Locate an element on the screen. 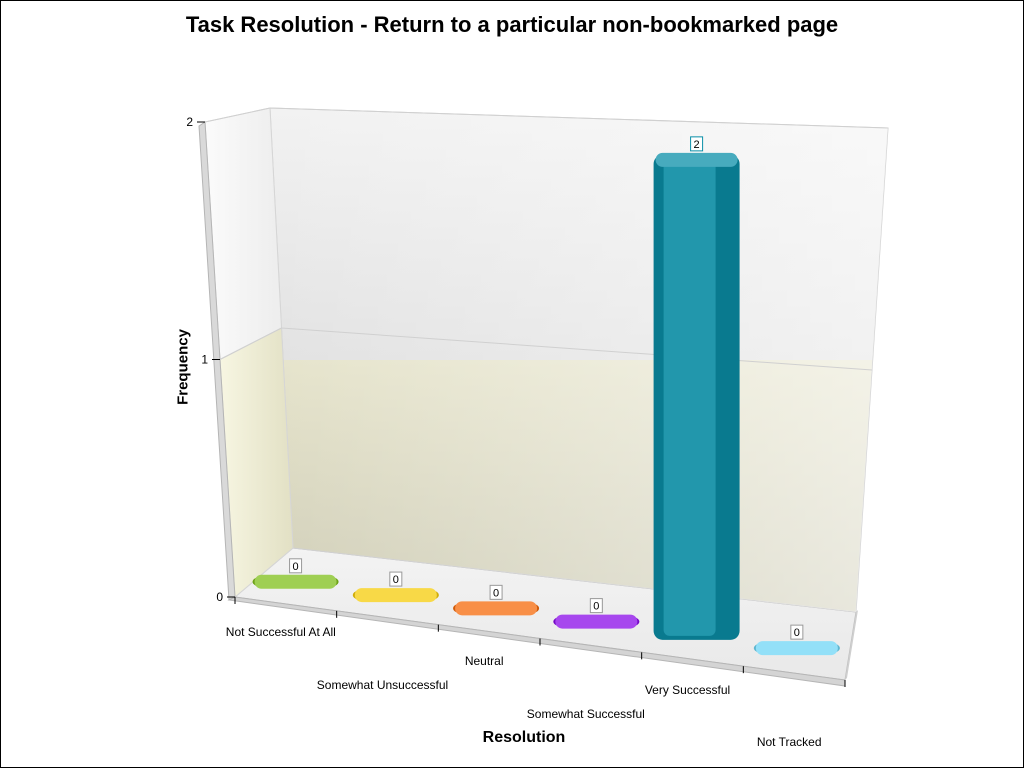  x-category-label: Somewhat Unsuccessful is located at coordinates (382, 685).